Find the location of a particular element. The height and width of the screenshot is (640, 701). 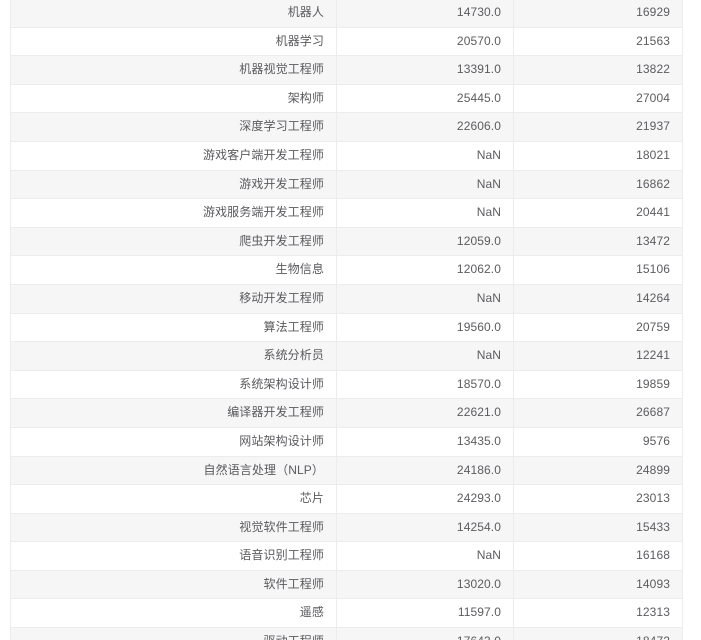

cell-job-title: 游戏客户端开发工程师 is located at coordinates (173, 155).